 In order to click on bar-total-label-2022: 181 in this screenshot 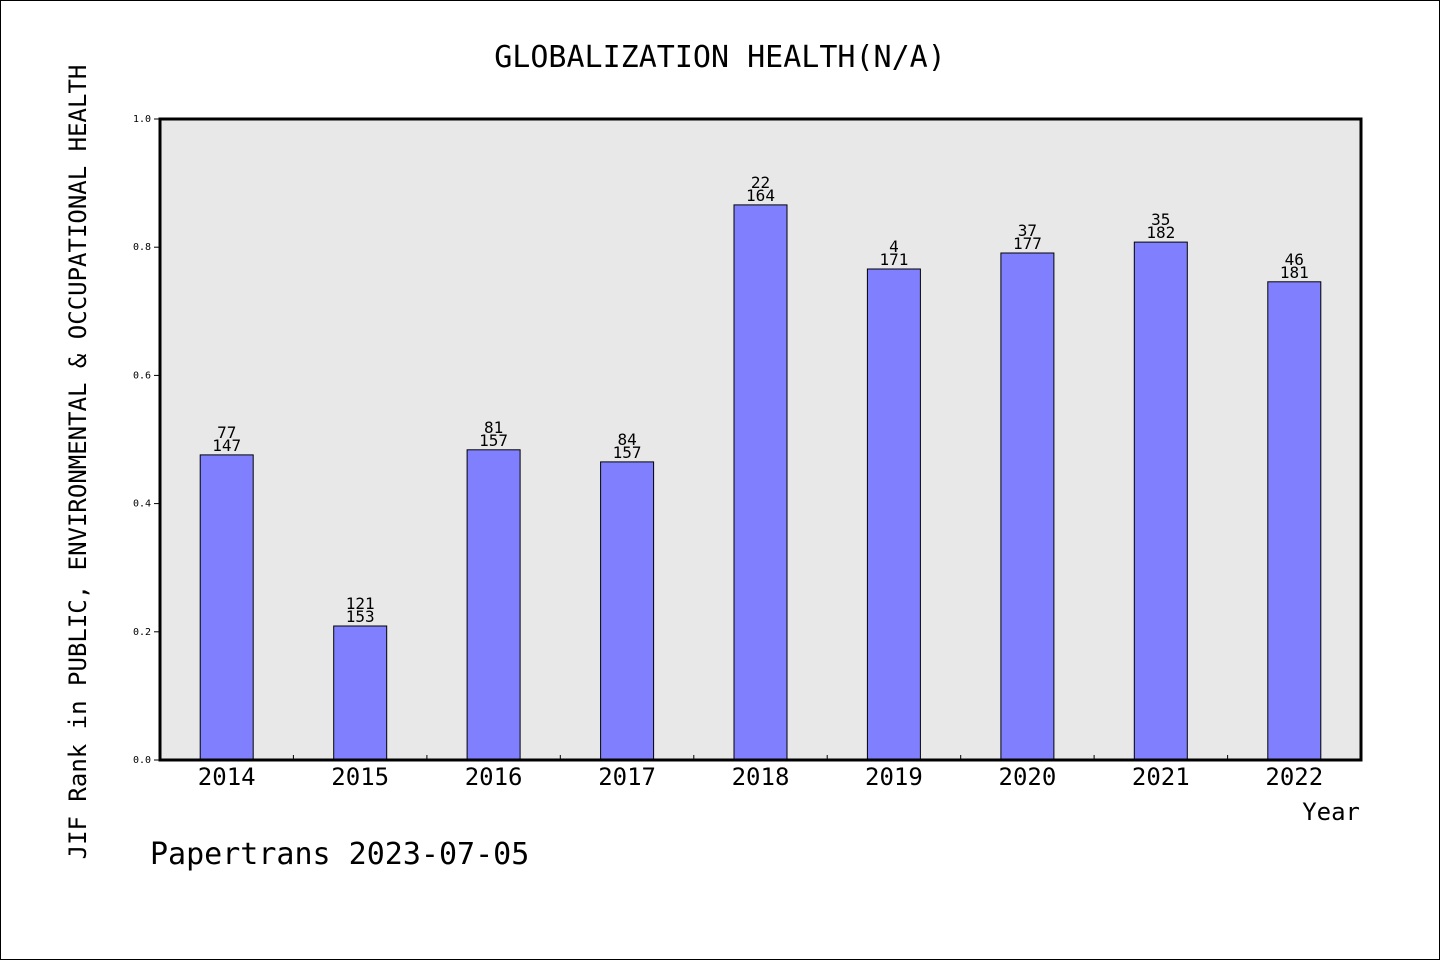, I will do `click(1294, 272)`.